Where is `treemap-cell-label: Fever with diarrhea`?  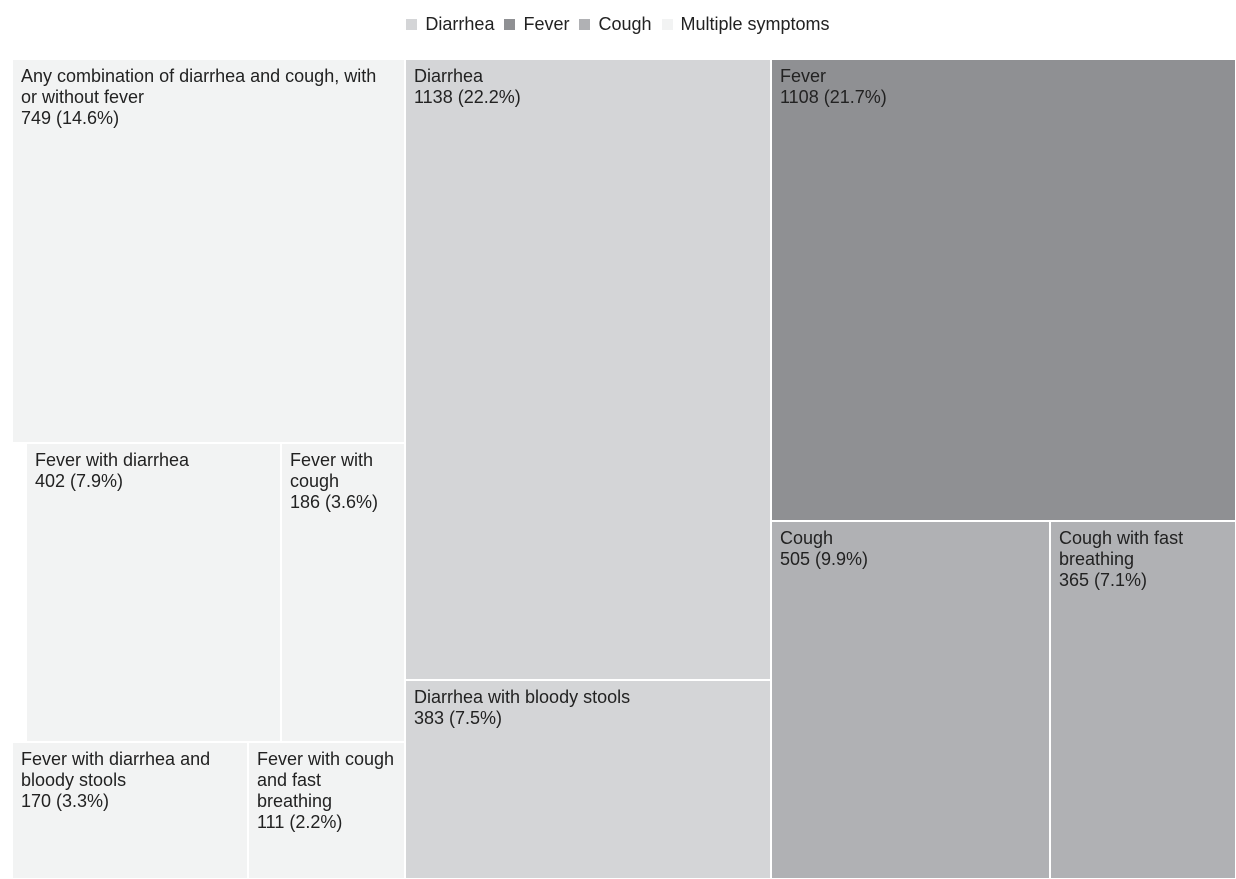 treemap-cell-label: Fever with diarrhea is located at coordinates (112, 460).